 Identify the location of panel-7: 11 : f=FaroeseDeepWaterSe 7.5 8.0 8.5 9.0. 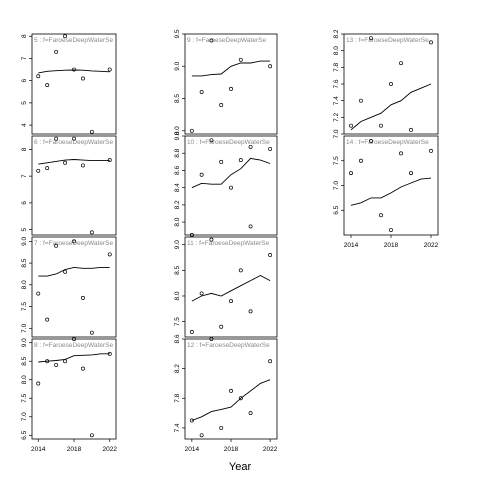
(226, 287).